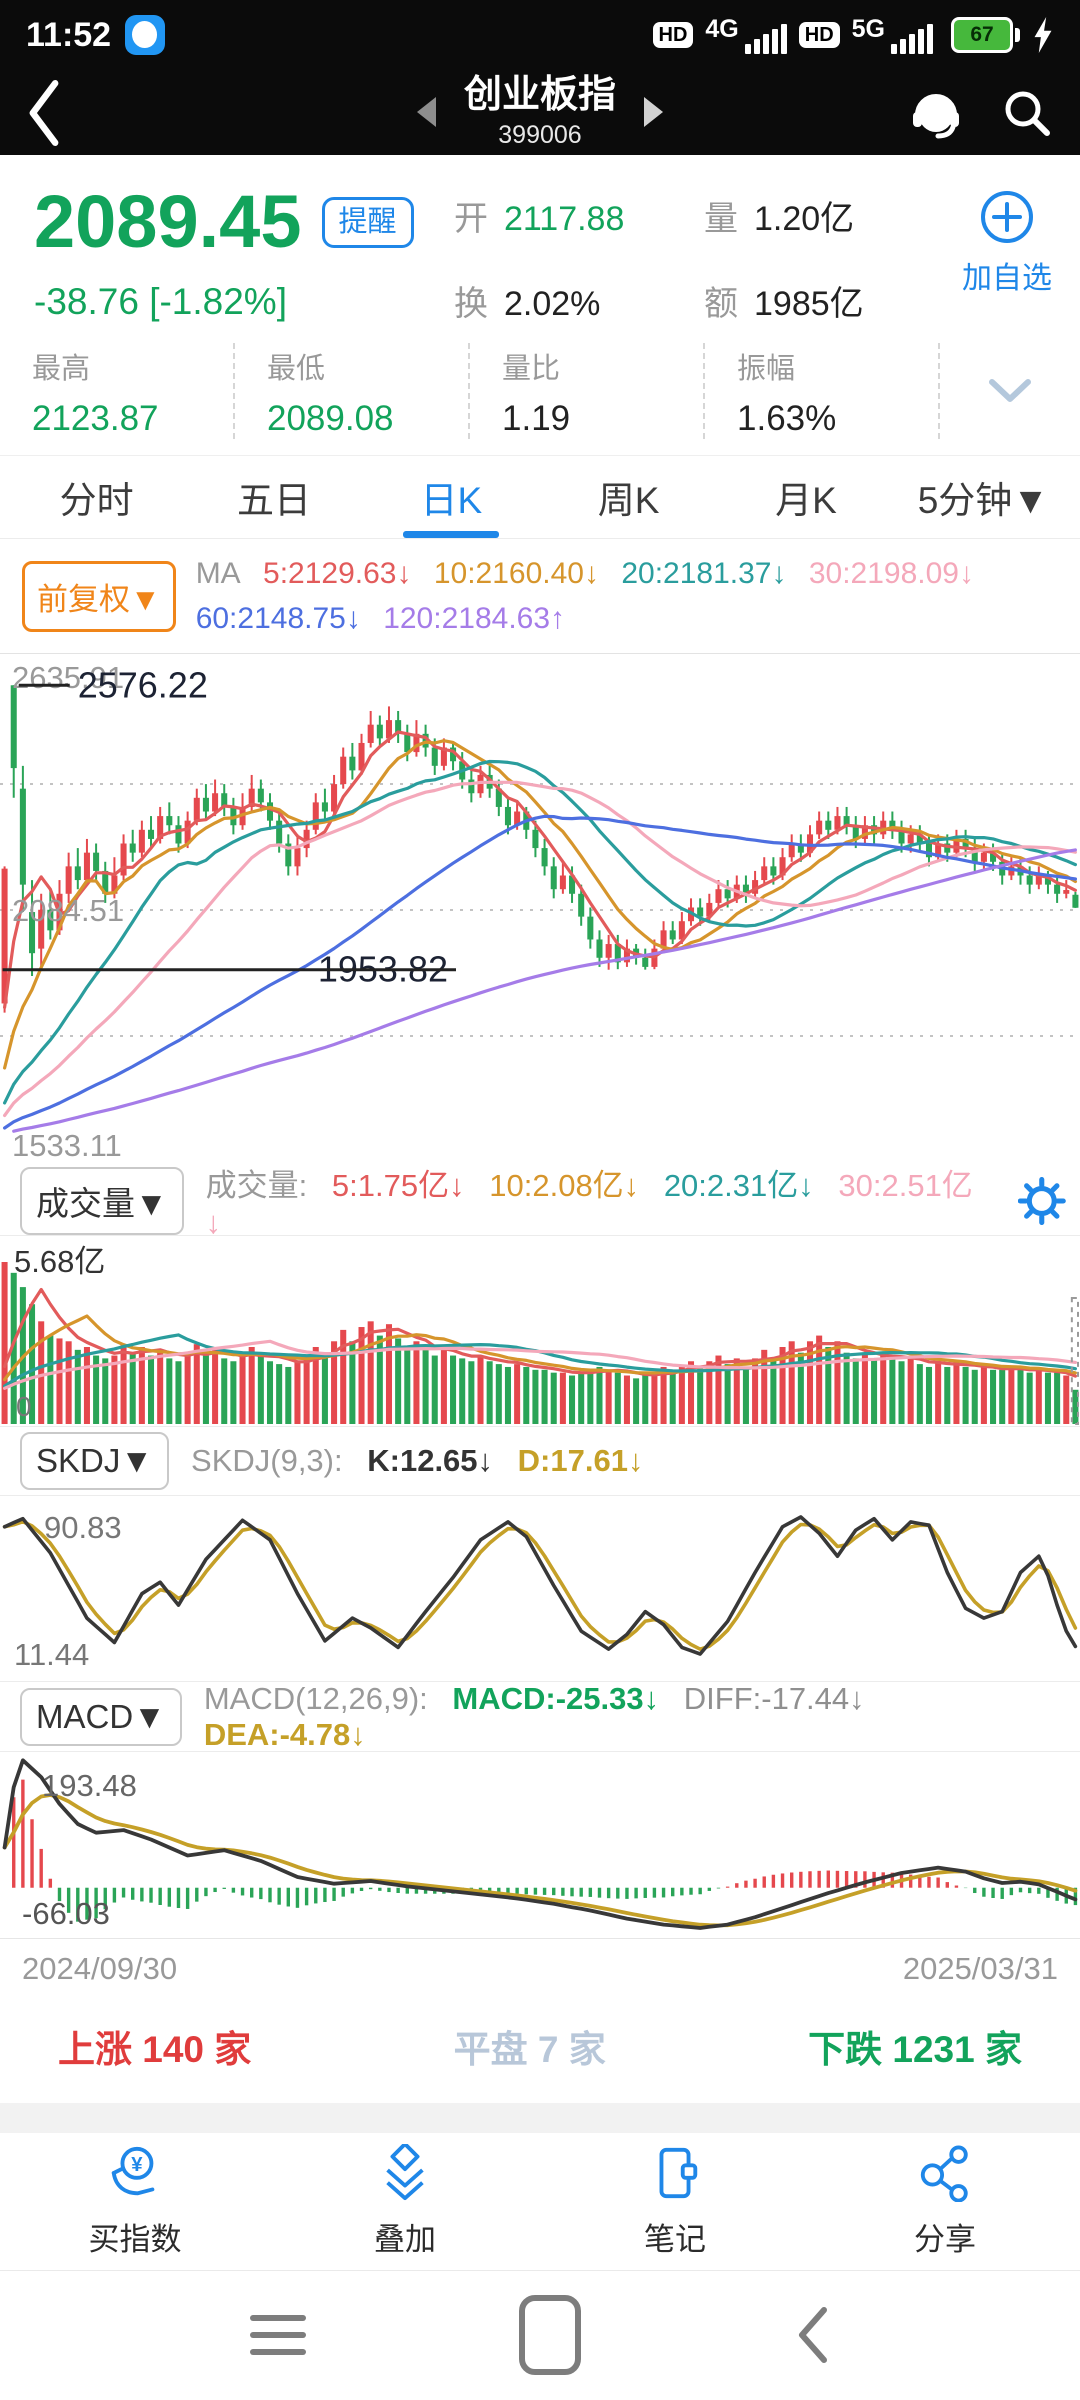 The height and width of the screenshot is (2400, 1080). Describe the element at coordinates (451, 497) in the screenshot. I see `tab-daily-k: 日K` at that location.